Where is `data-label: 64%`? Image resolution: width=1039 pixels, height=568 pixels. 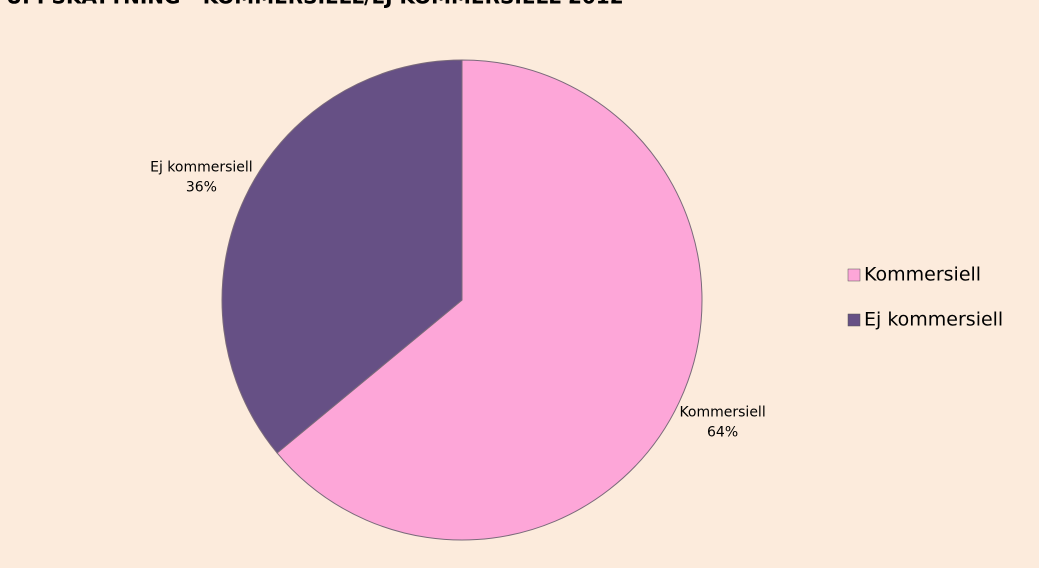
data-label: 64% is located at coordinates (722, 433).